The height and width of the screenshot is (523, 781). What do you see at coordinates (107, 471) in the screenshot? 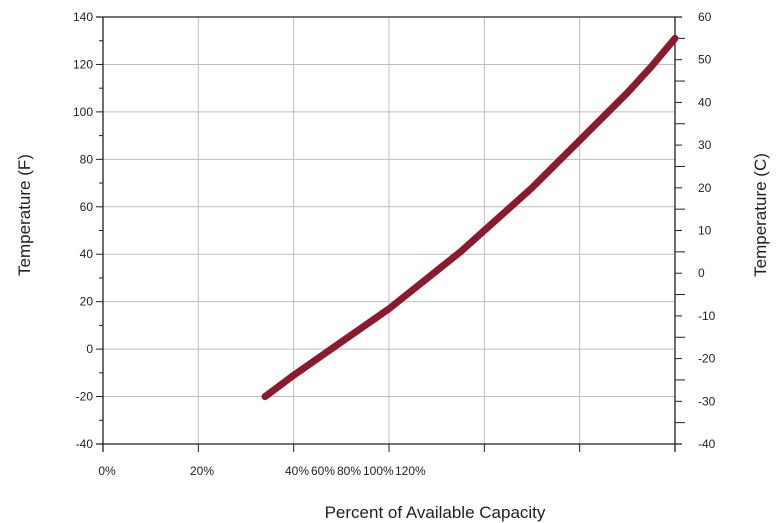
I see `x-tick-label: 0%` at bounding box center [107, 471].